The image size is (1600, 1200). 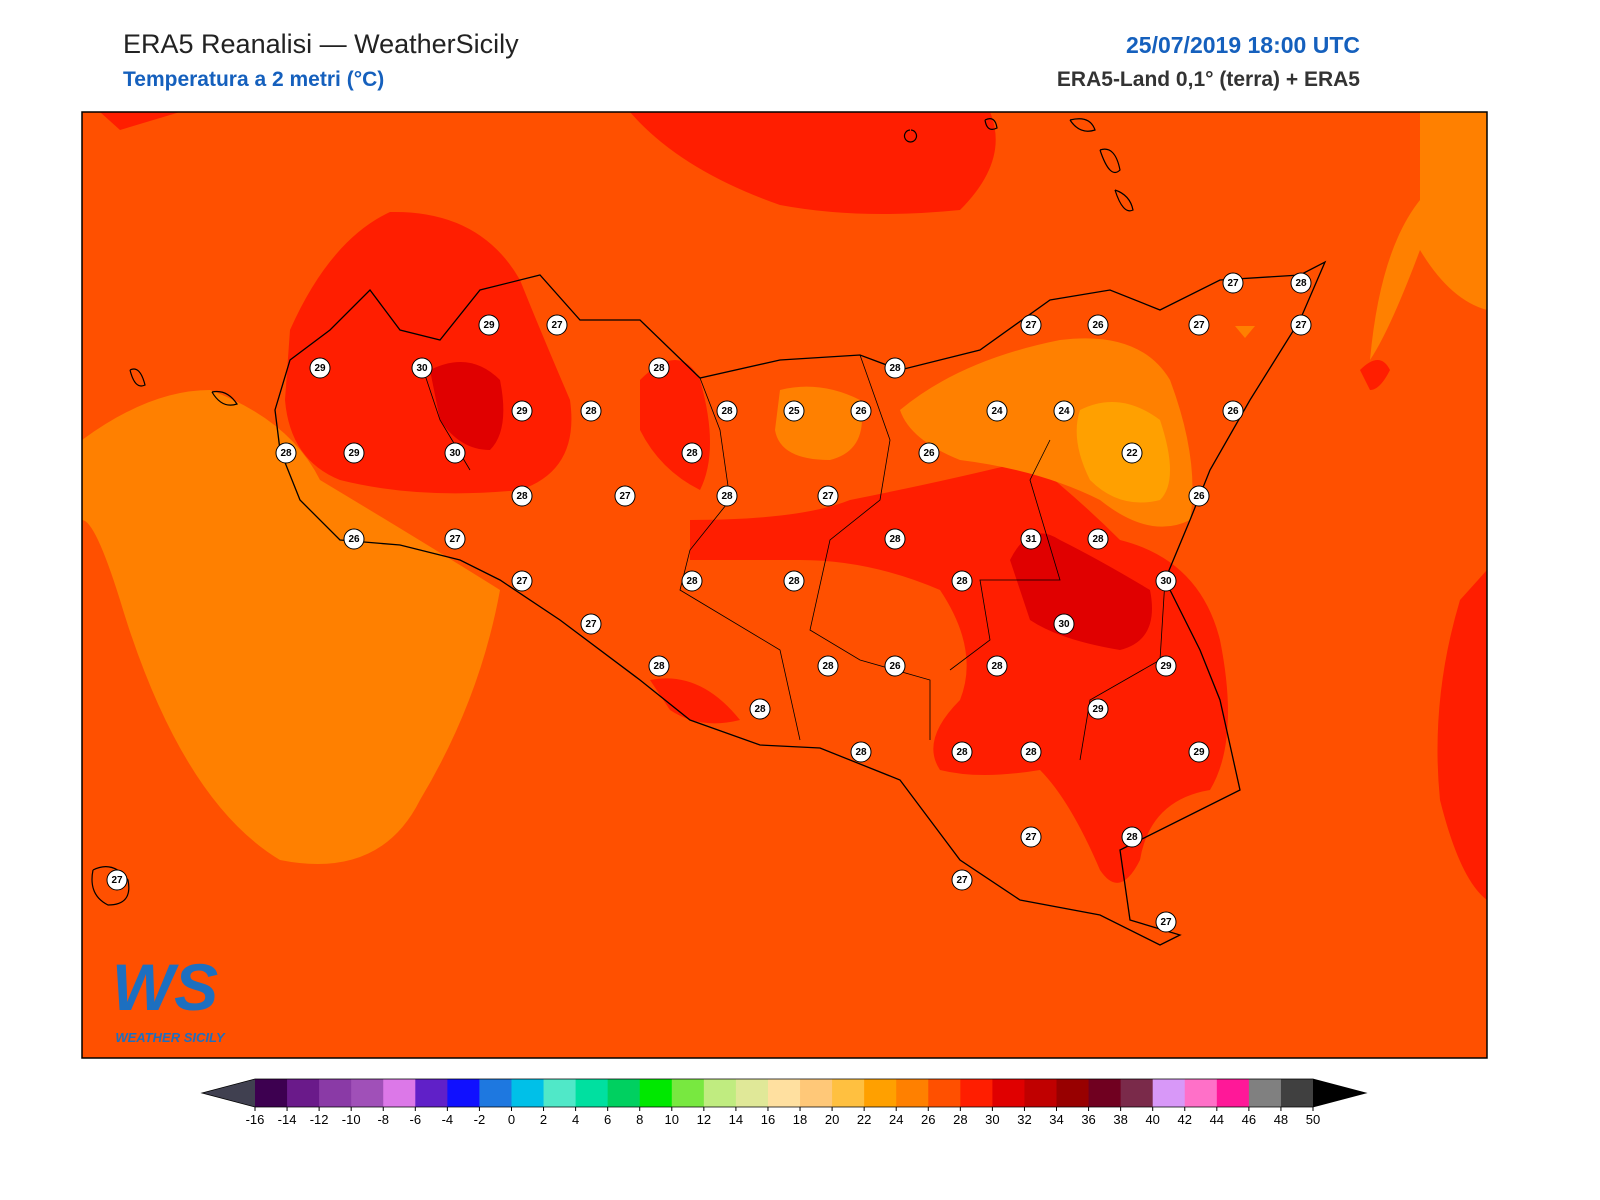 I want to click on colorbar-tick-label: 24, so click(x=896, y=1119).